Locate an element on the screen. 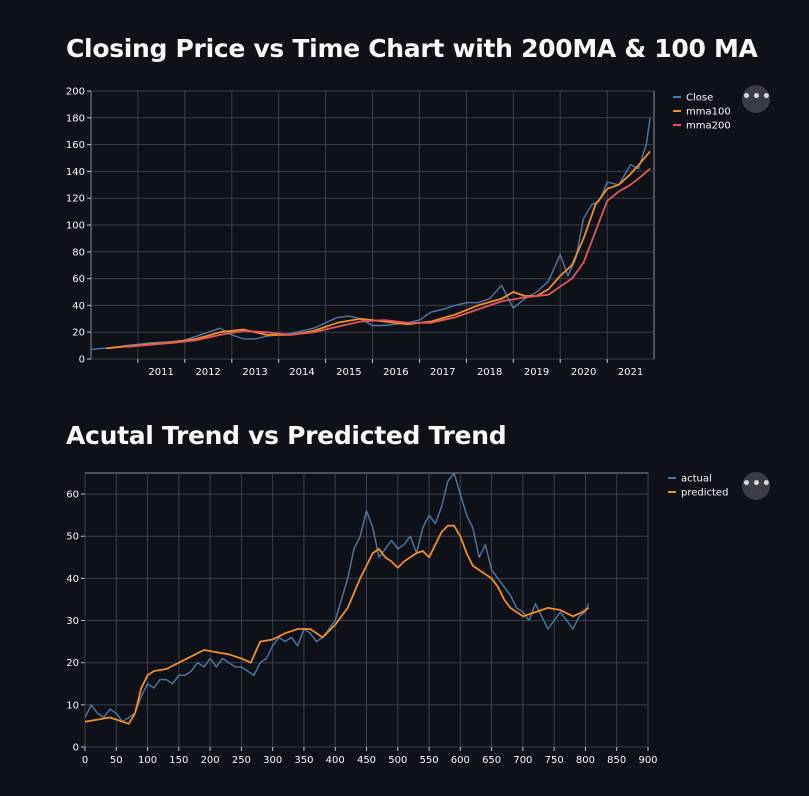 Image resolution: width=809 pixels, height=796 pixels. x-tick-label: 900 is located at coordinates (647, 760).